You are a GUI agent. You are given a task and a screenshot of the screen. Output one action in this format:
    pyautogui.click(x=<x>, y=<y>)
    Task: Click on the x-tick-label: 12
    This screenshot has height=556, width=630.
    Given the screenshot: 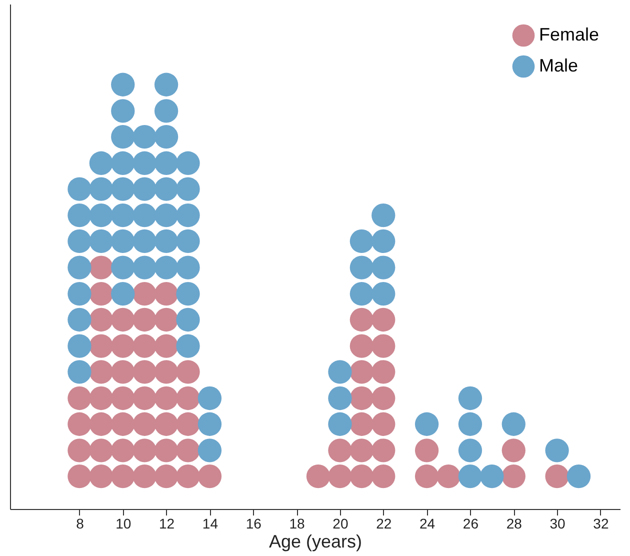 What is the action you would take?
    pyautogui.click(x=167, y=524)
    